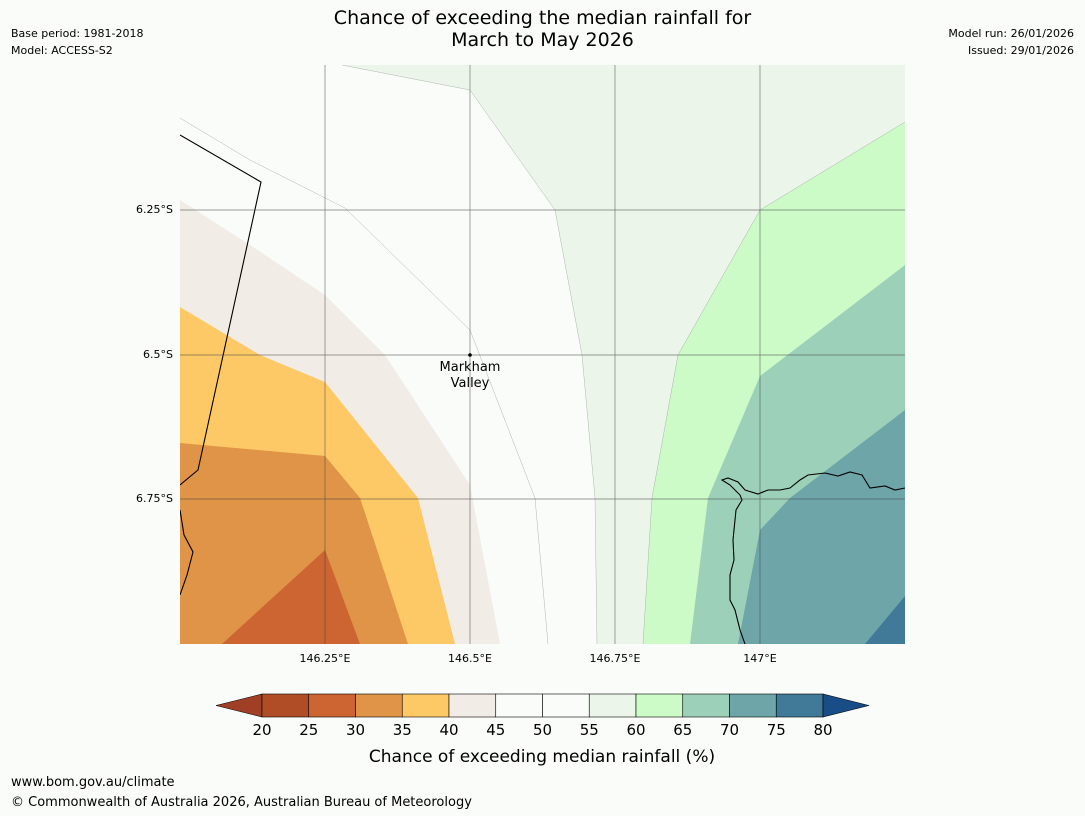 The width and height of the screenshot is (1085, 816). What do you see at coordinates (682, 730) in the screenshot?
I see `colorbar-tick-65: 65` at bounding box center [682, 730].